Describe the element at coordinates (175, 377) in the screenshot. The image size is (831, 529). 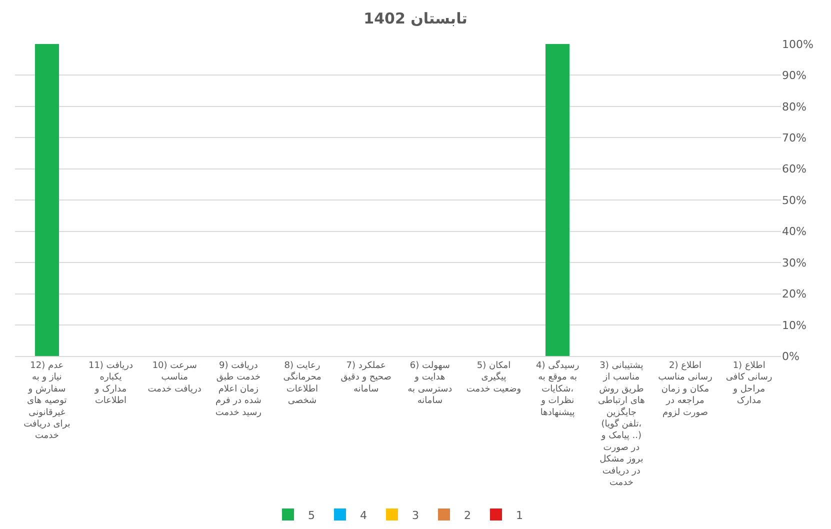
I see `x-tick-label: 10) سرعت مناسب دریافت خدمت` at that location.